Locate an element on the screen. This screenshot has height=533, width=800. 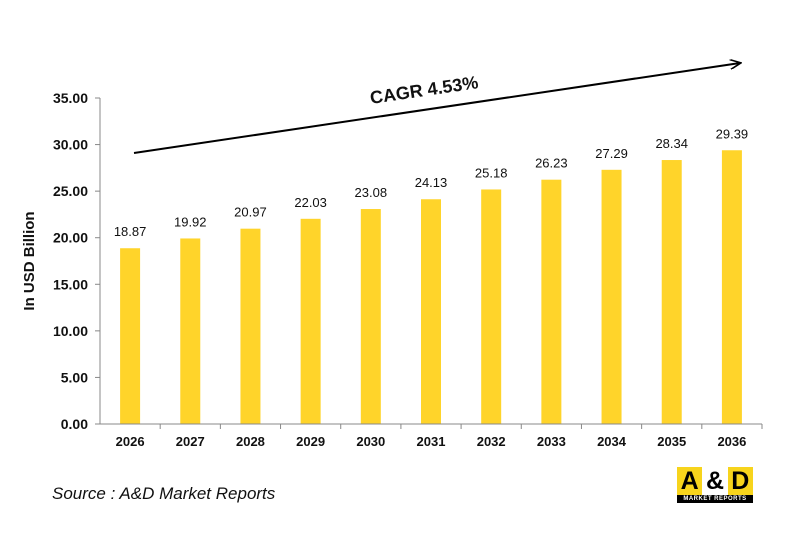
y-tick-label: 25.00 is located at coordinates (70, 191).